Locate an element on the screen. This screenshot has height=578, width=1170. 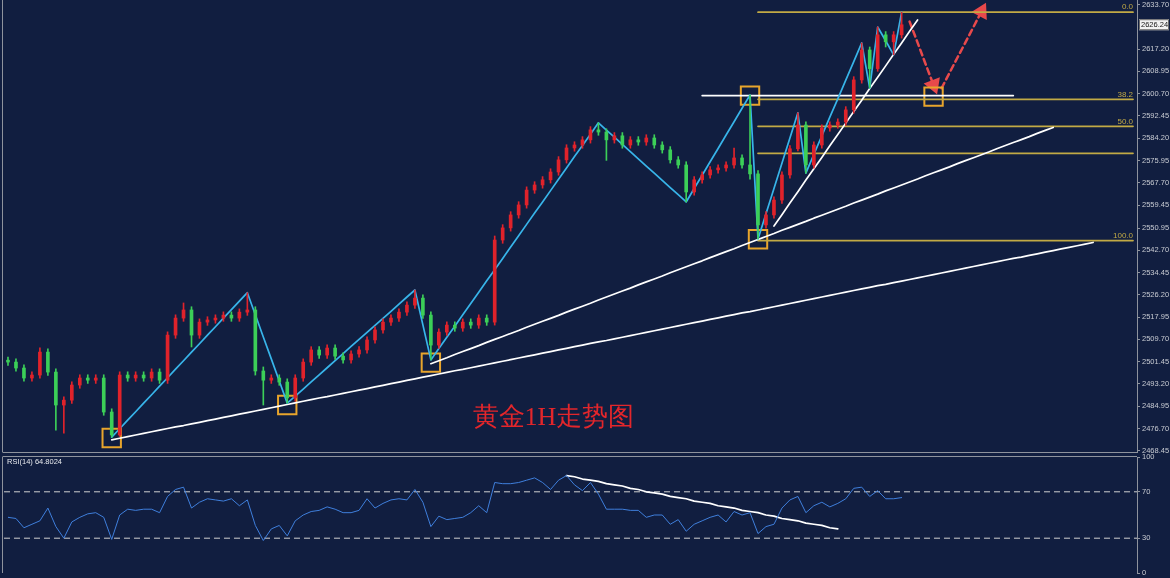
series-label: 100.0 is located at coordinates (1123, 235).